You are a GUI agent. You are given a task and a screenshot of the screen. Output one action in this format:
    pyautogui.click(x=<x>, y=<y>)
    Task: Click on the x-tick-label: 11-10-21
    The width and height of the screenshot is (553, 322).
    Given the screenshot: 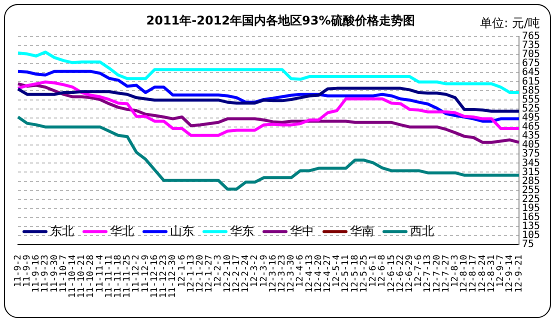 What is the action you would take?
    pyautogui.click(x=82, y=276)
    